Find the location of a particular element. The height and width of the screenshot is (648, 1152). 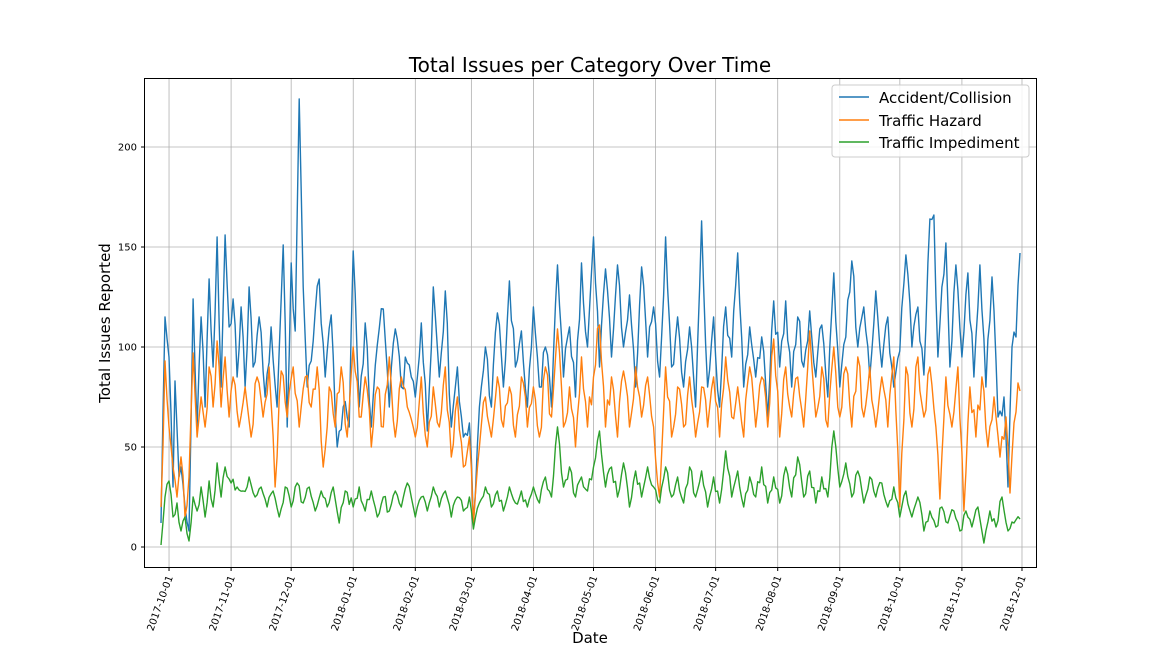

x-tick-label: 2018-10-01 is located at coordinates (891, 603).